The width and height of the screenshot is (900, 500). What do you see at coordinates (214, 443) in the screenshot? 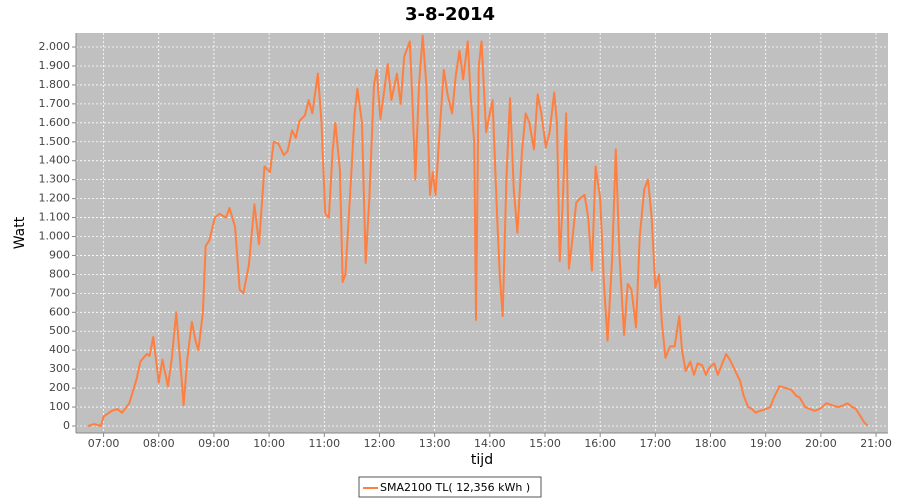
I see `x-tick-label: 09:00` at bounding box center [214, 443].